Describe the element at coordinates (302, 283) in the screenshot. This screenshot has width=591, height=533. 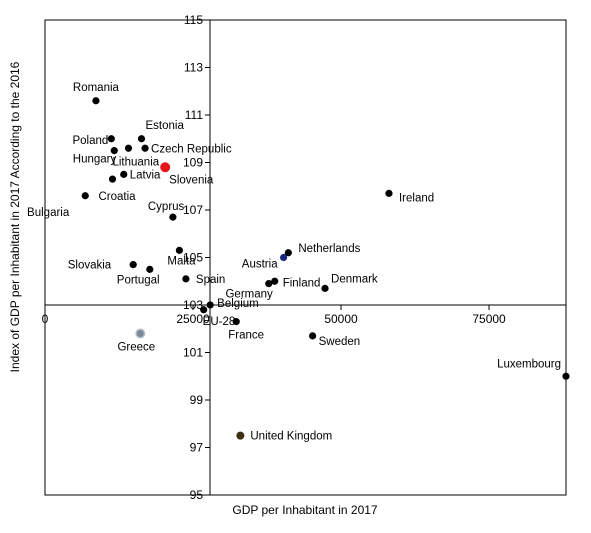
I see `label-finland: Finland` at that location.